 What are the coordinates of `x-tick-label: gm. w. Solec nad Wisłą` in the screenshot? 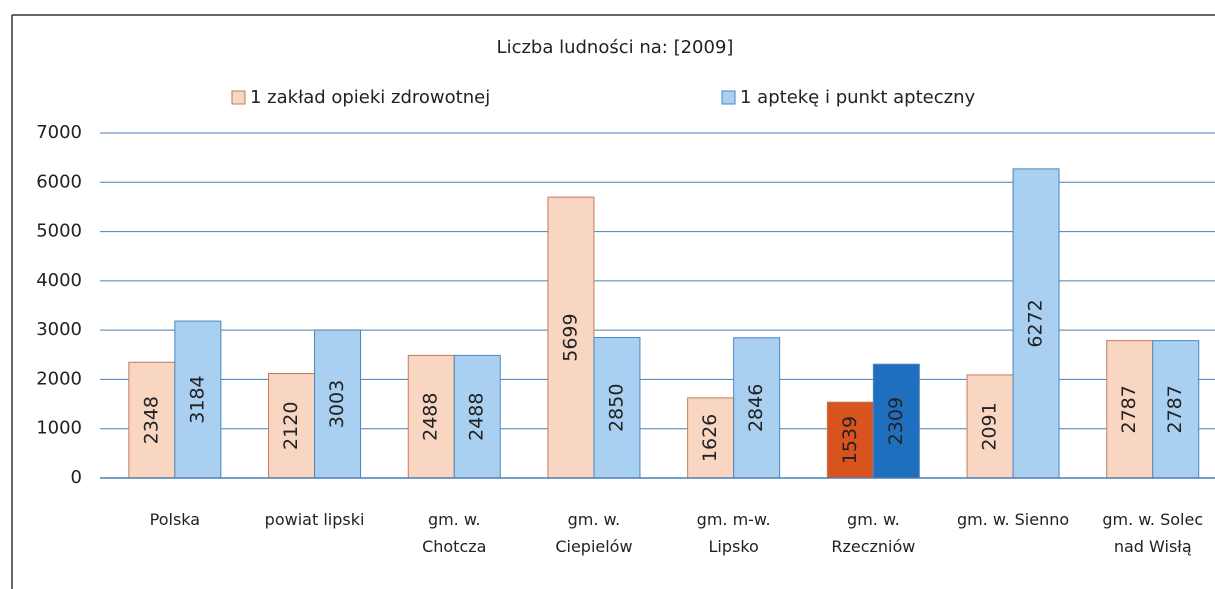 It's located at (1152, 533).